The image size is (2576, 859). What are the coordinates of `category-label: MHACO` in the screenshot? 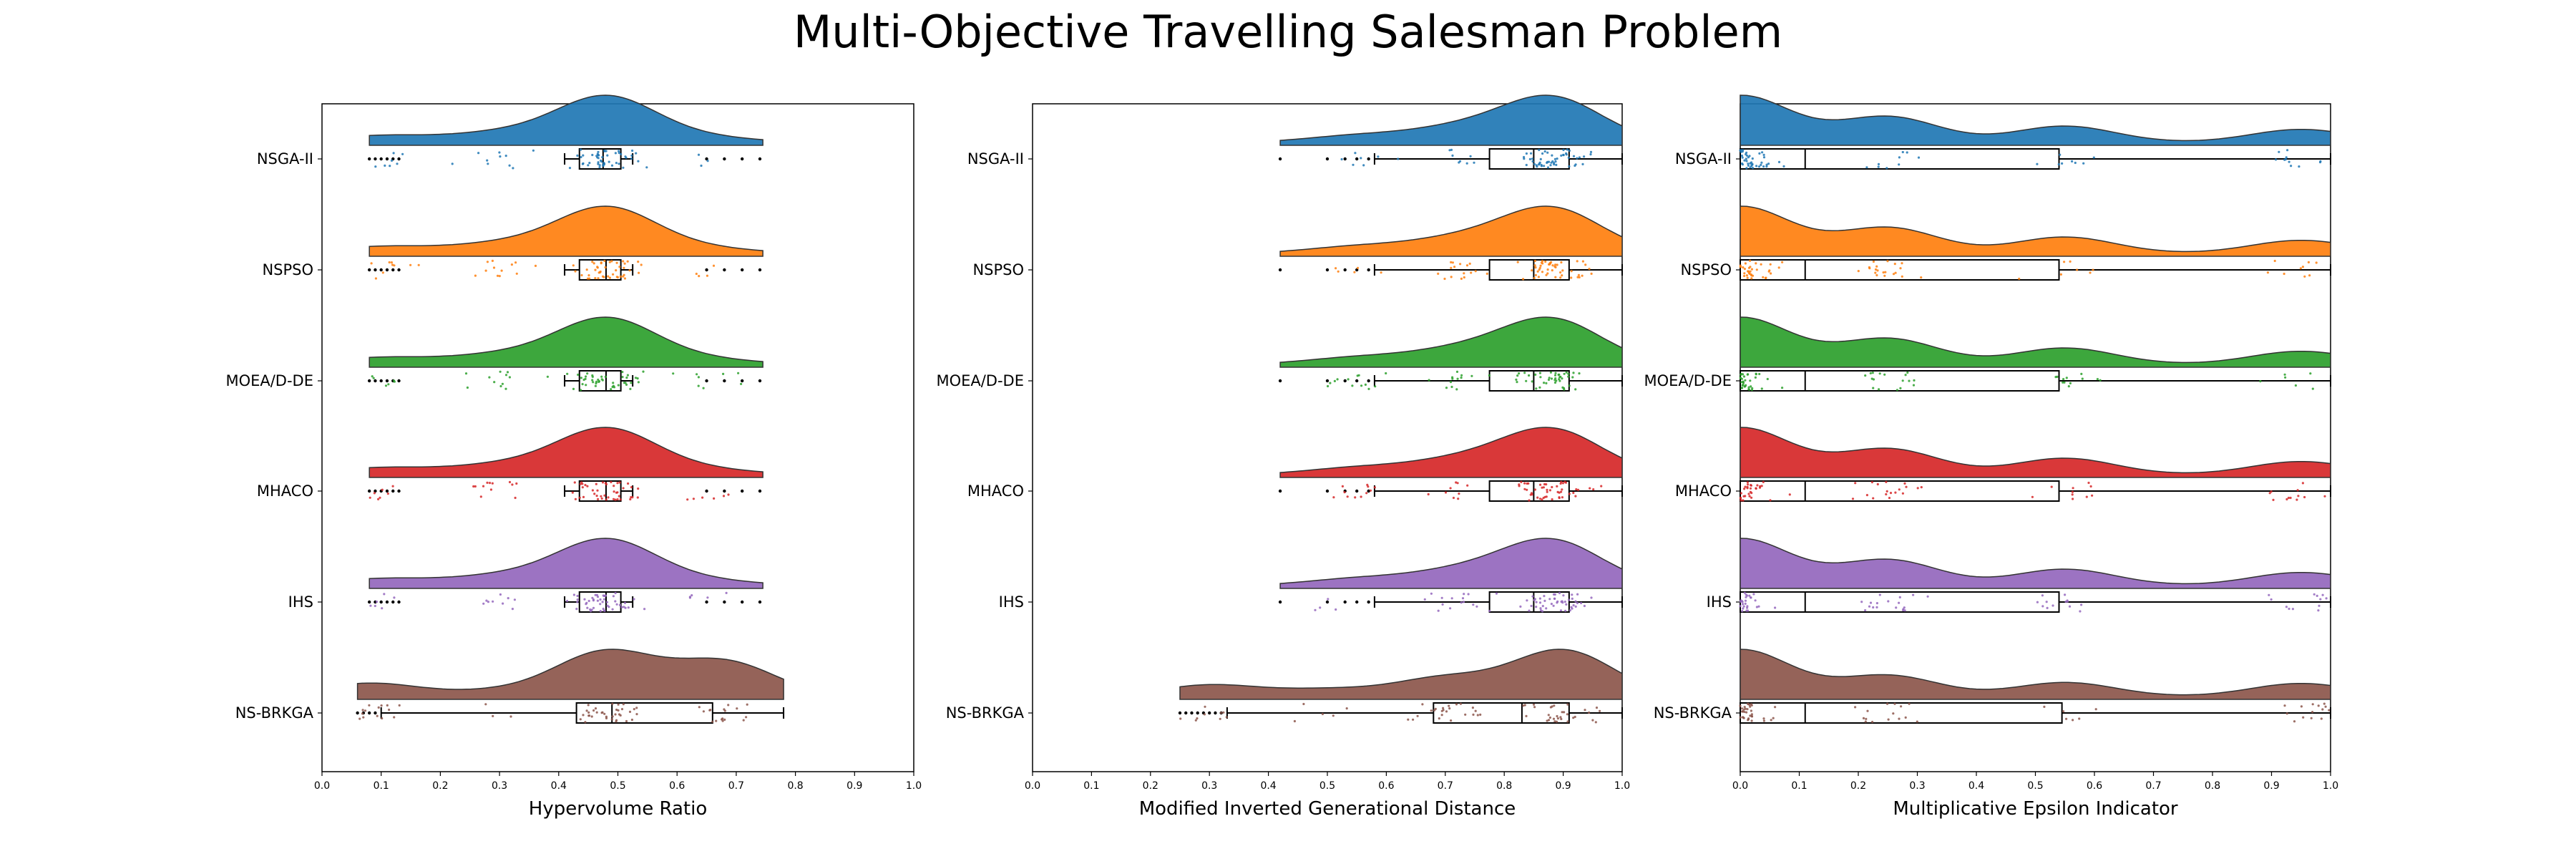 It's located at (1703, 491).